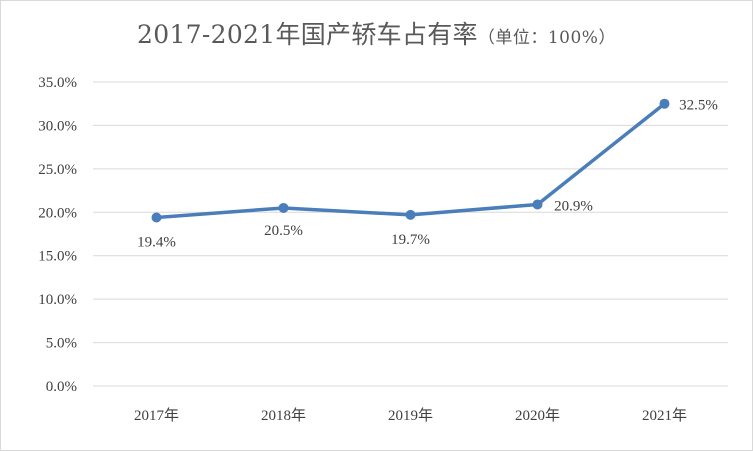 Image resolution: width=753 pixels, height=451 pixels. I want to click on chart-title: 2017-2021年国产轿车占有率（单位：100%）, so click(376, 33).